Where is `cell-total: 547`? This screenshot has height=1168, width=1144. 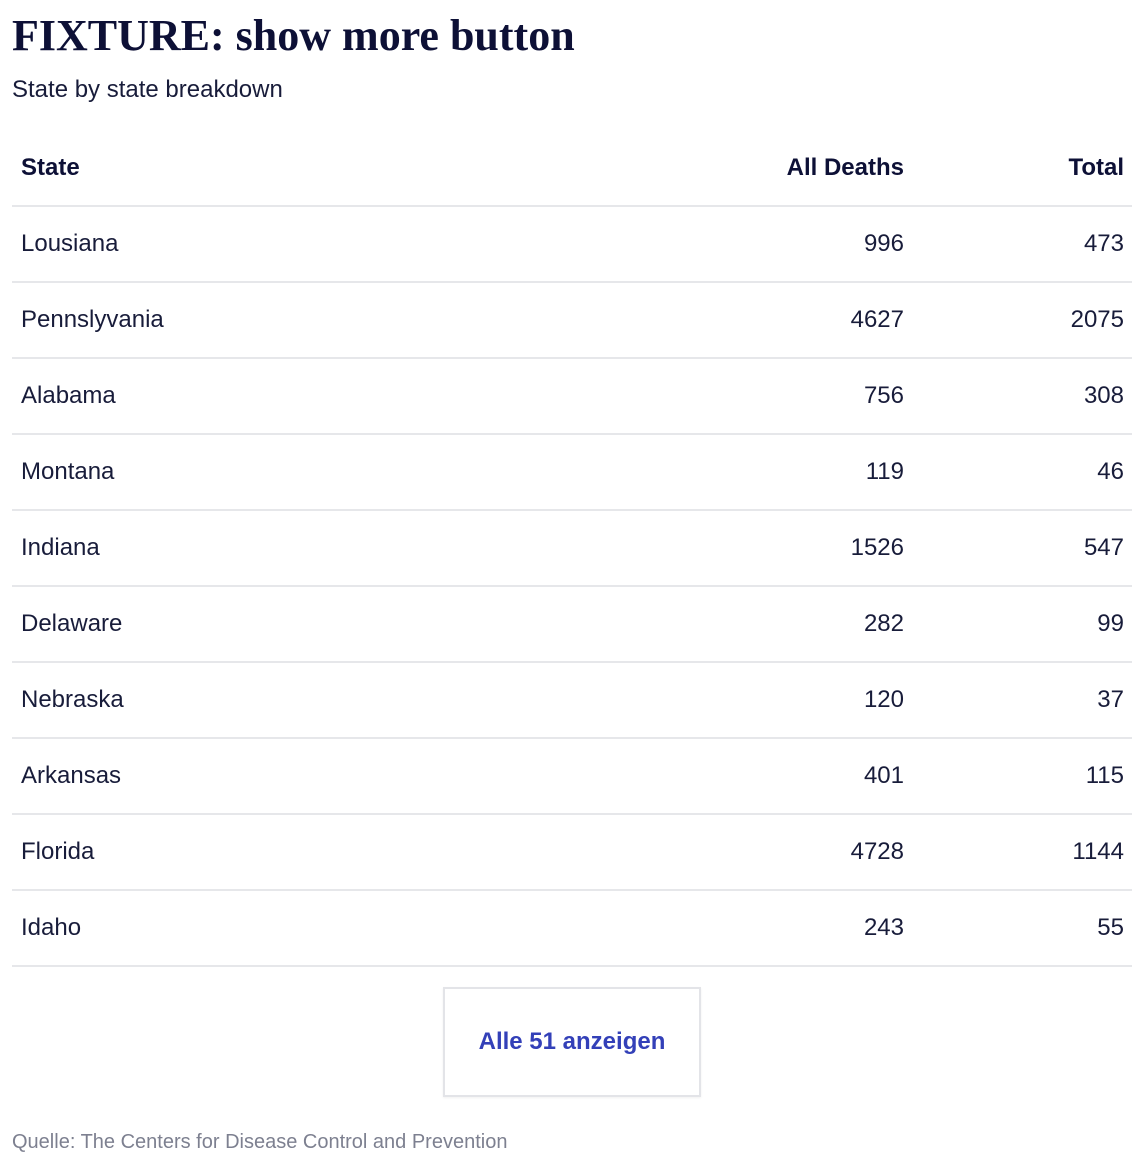
cell-total: 547 is located at coordinates (1022, 548).